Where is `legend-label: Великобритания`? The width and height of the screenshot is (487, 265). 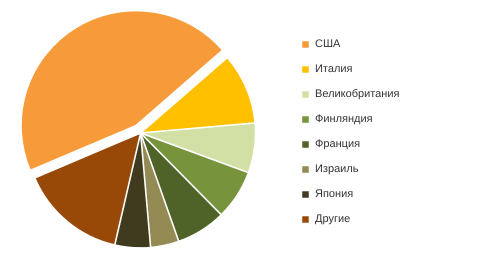
legend-label: Великобритания is located at coordinates (357, 94).